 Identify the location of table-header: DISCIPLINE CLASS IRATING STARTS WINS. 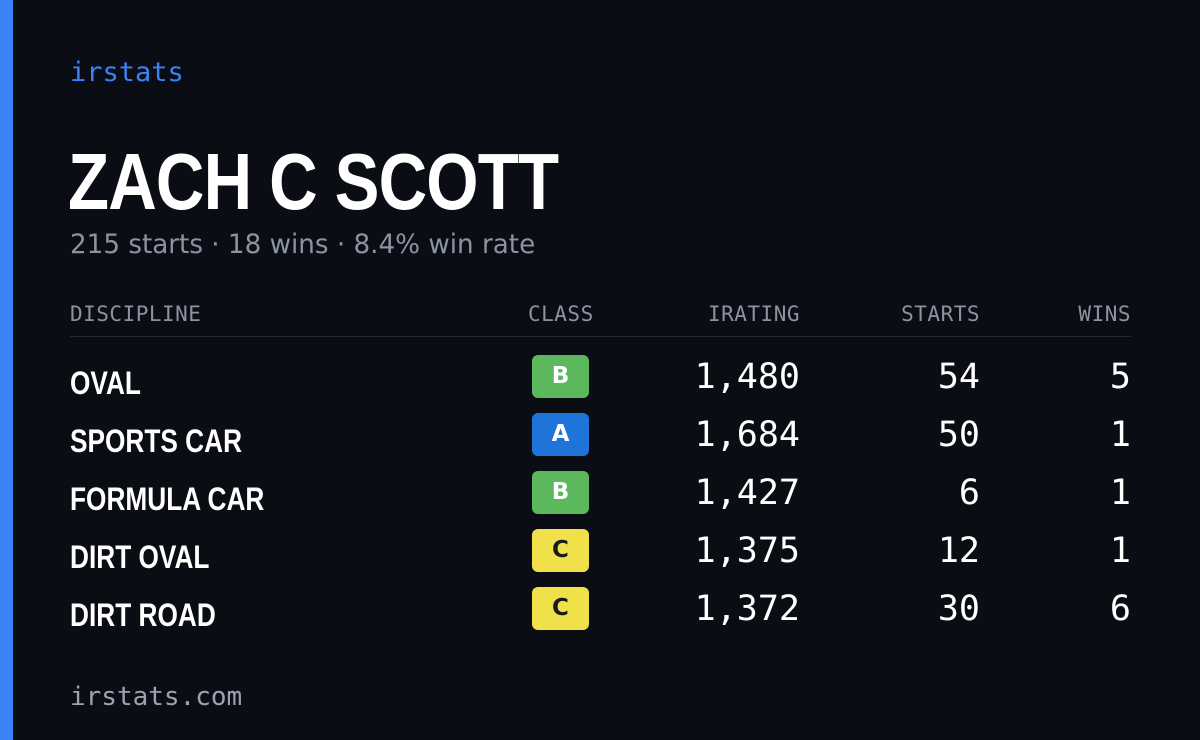
(600, 316).